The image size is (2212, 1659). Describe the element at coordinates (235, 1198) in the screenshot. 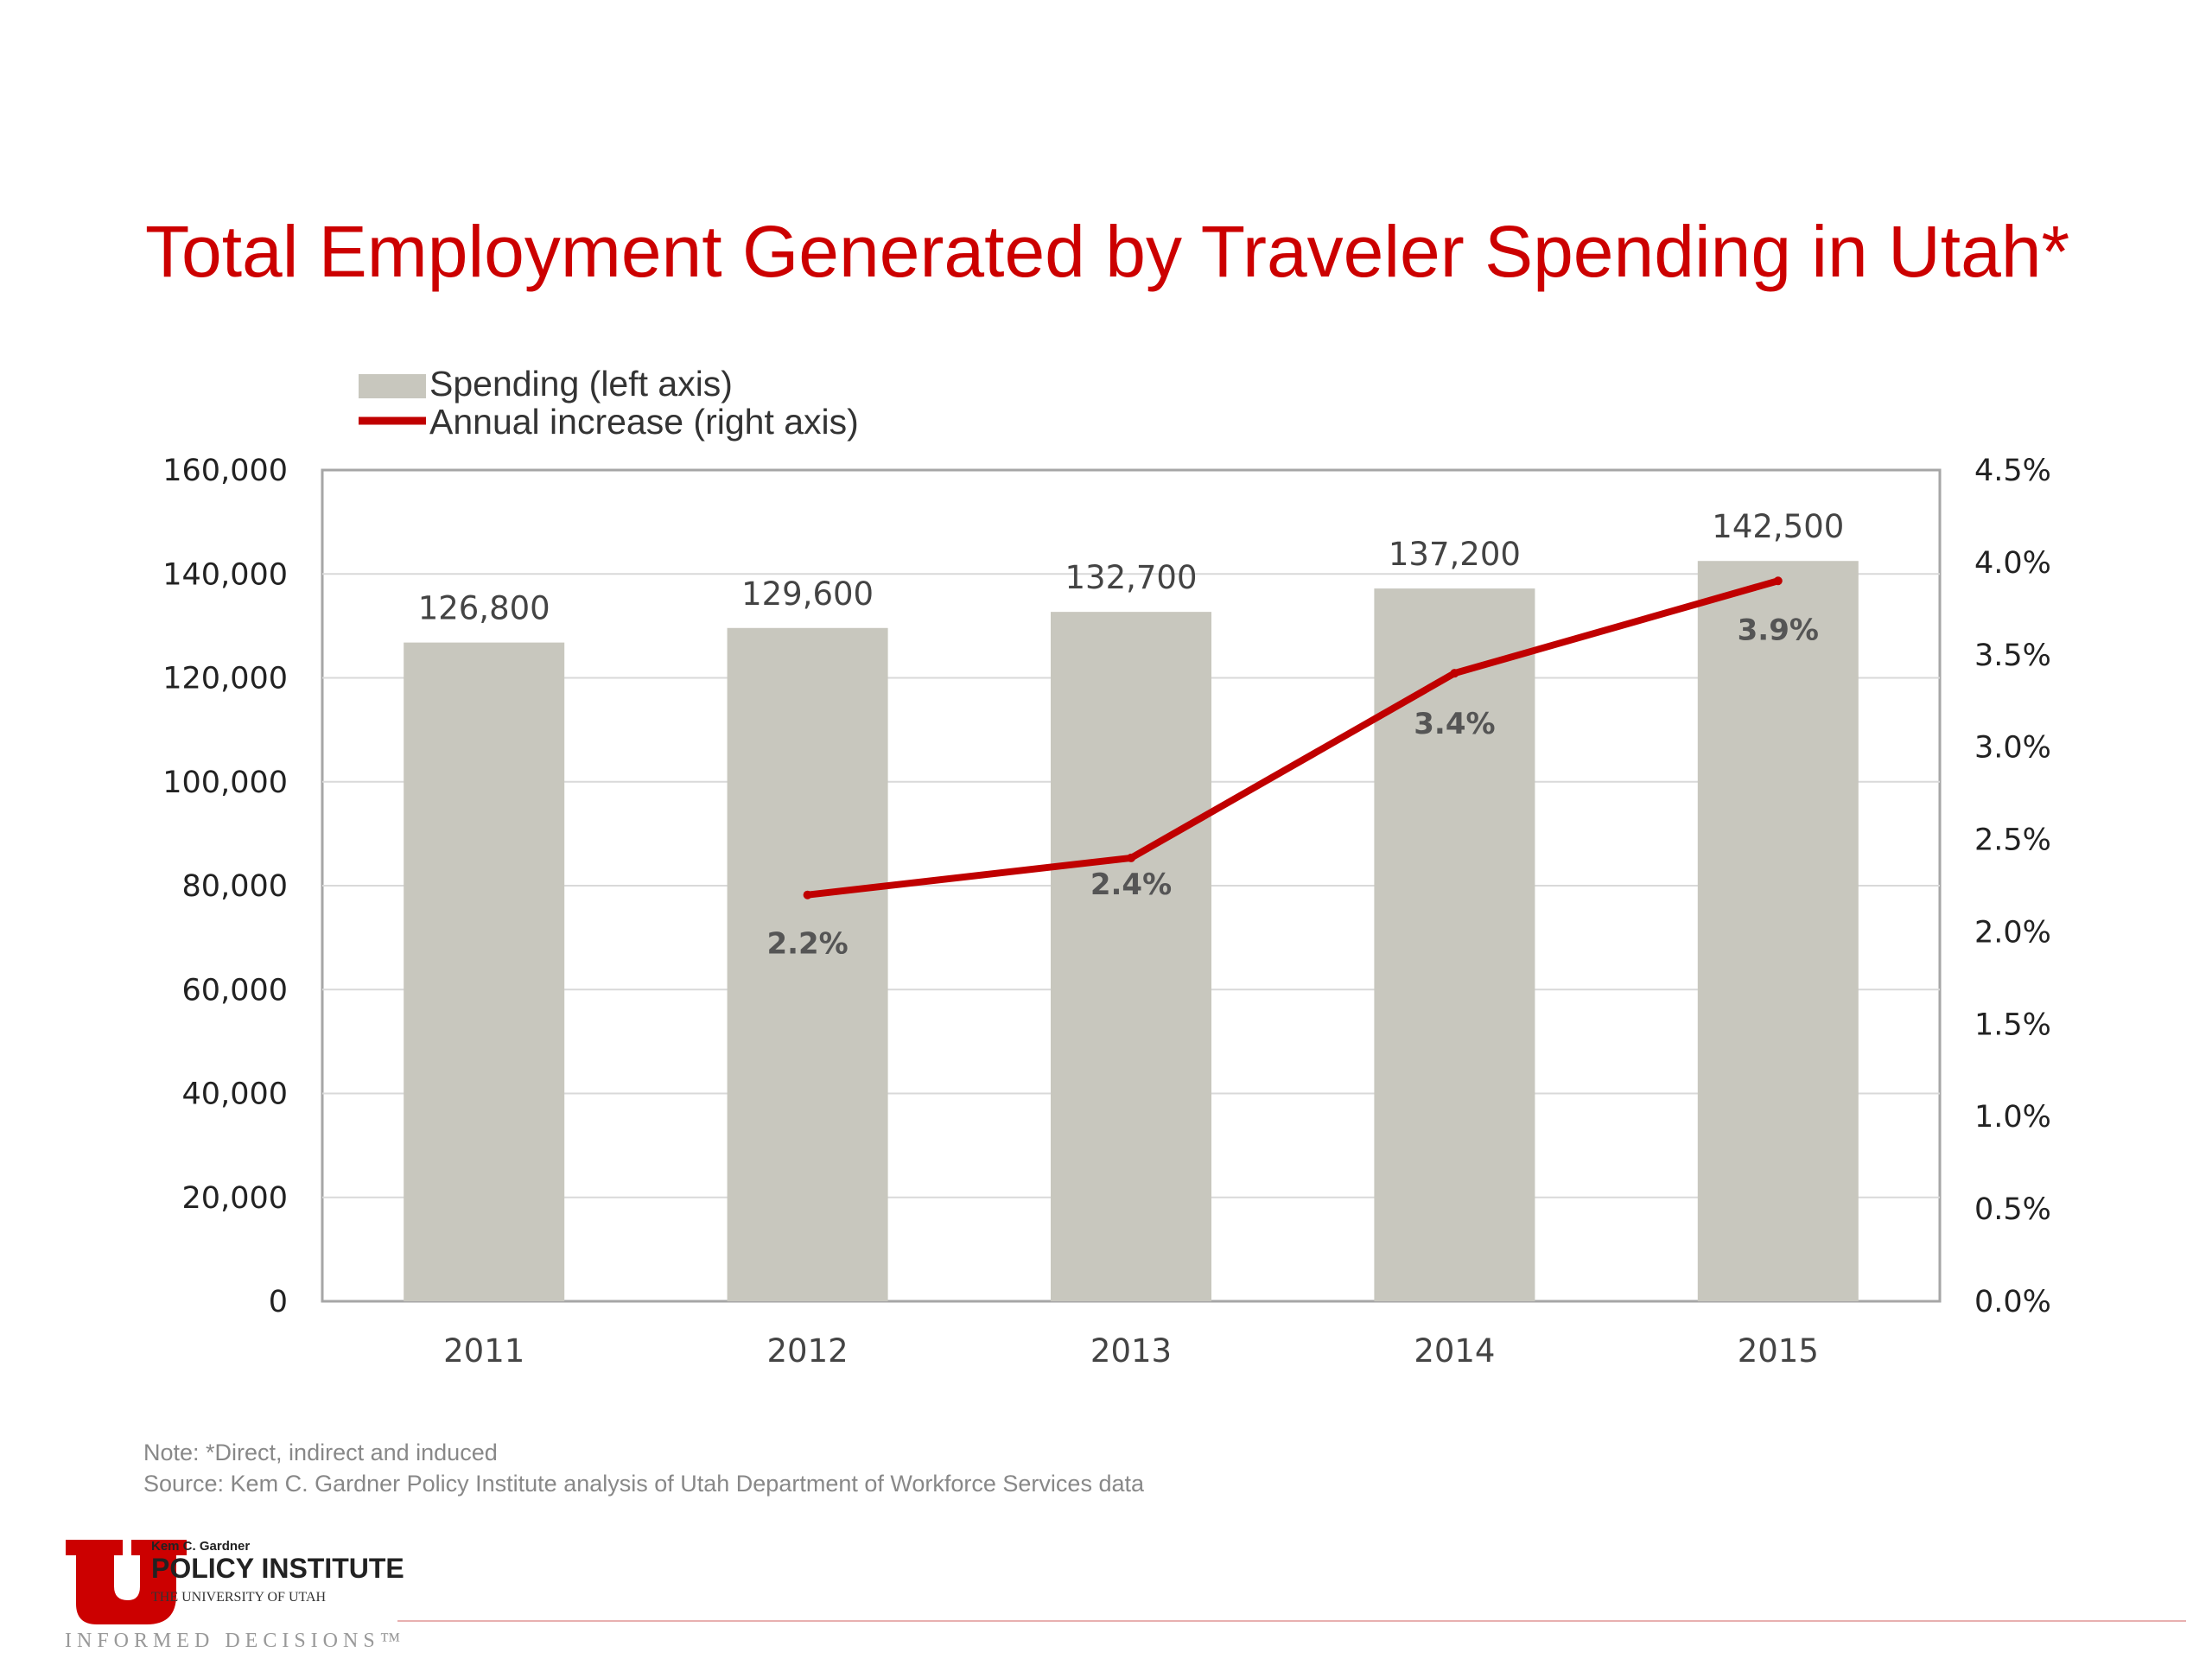

I see `left-tick-label: 20,000` at that location.